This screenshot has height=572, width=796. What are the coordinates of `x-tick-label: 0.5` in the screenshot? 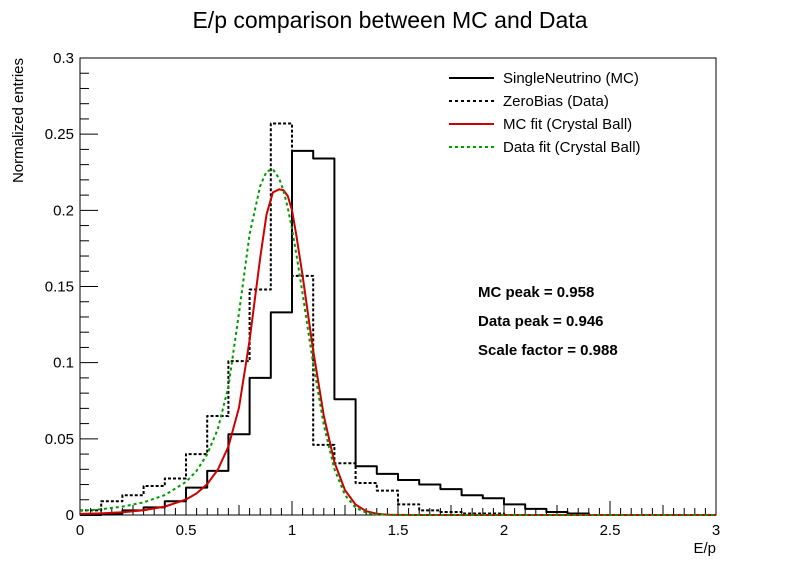 It's located at (186, 530).